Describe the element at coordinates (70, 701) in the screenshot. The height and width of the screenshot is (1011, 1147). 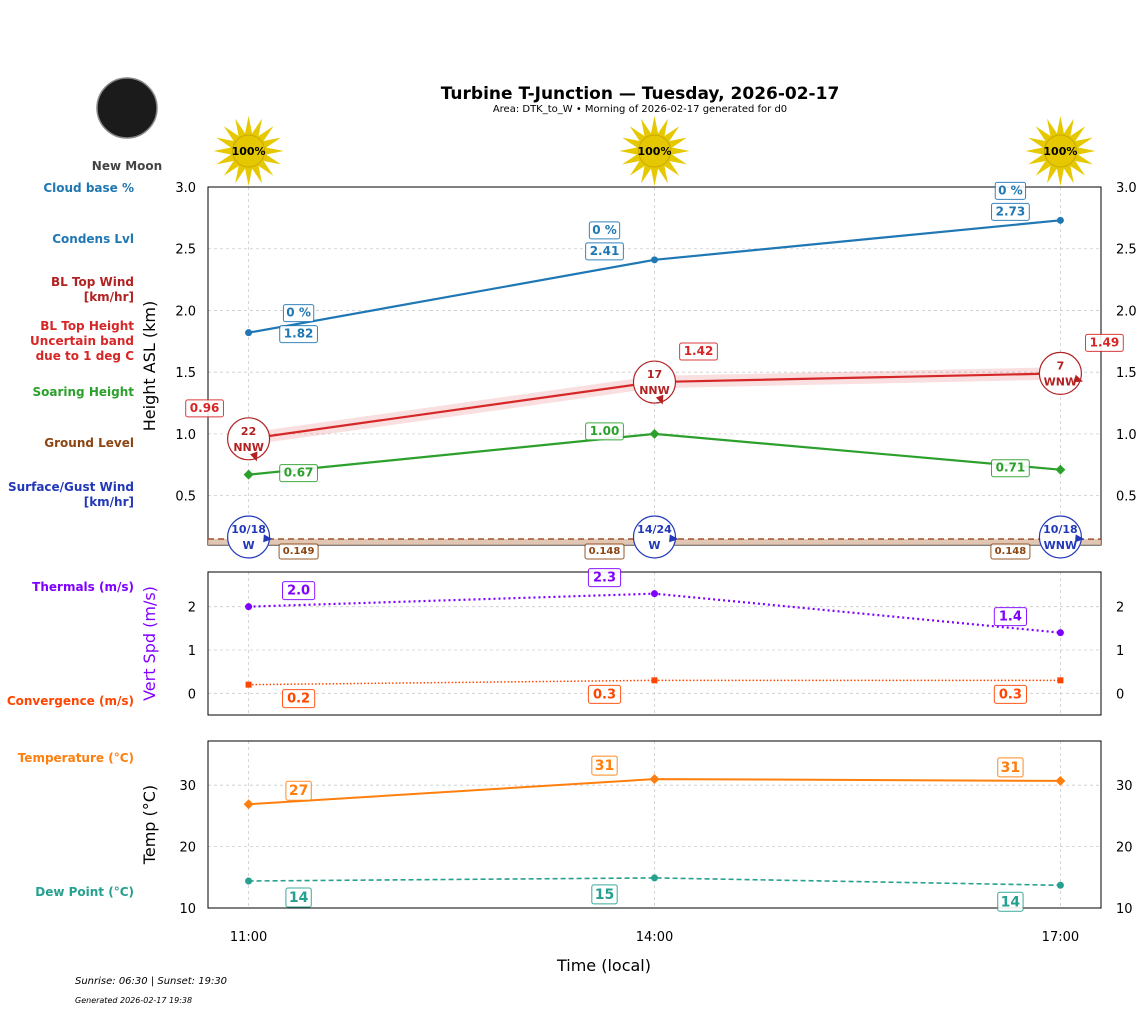
I see `legend-convergence: Convergence (m/s)` at that location.